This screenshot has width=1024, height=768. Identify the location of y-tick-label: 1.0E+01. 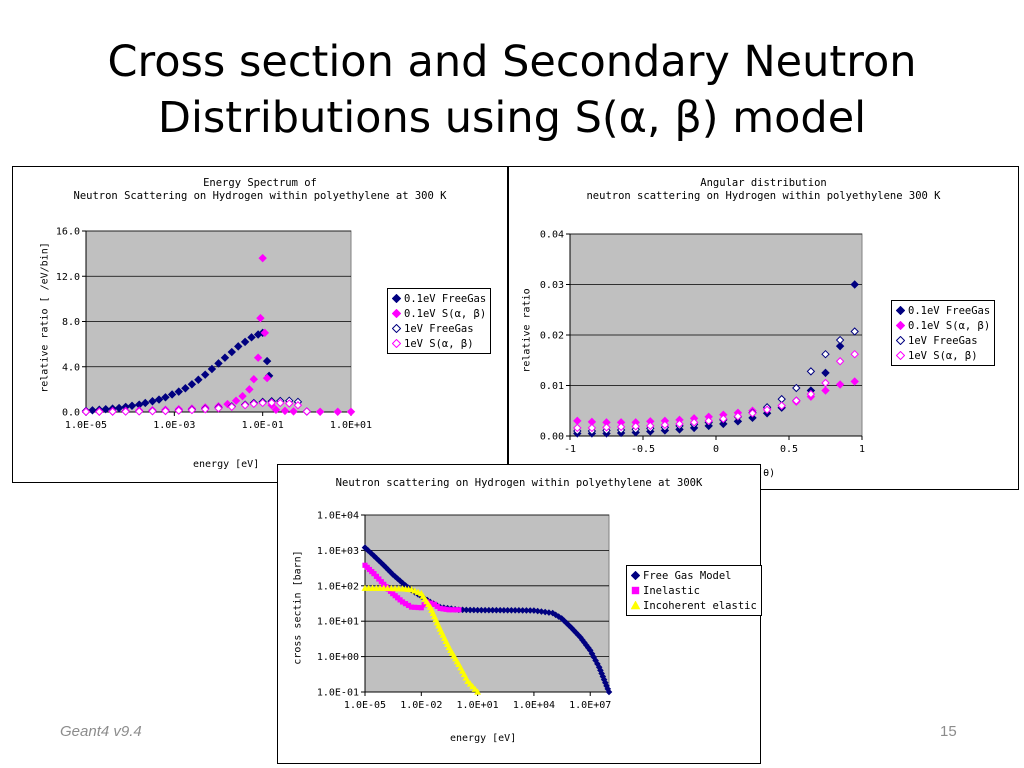
(338, 622).